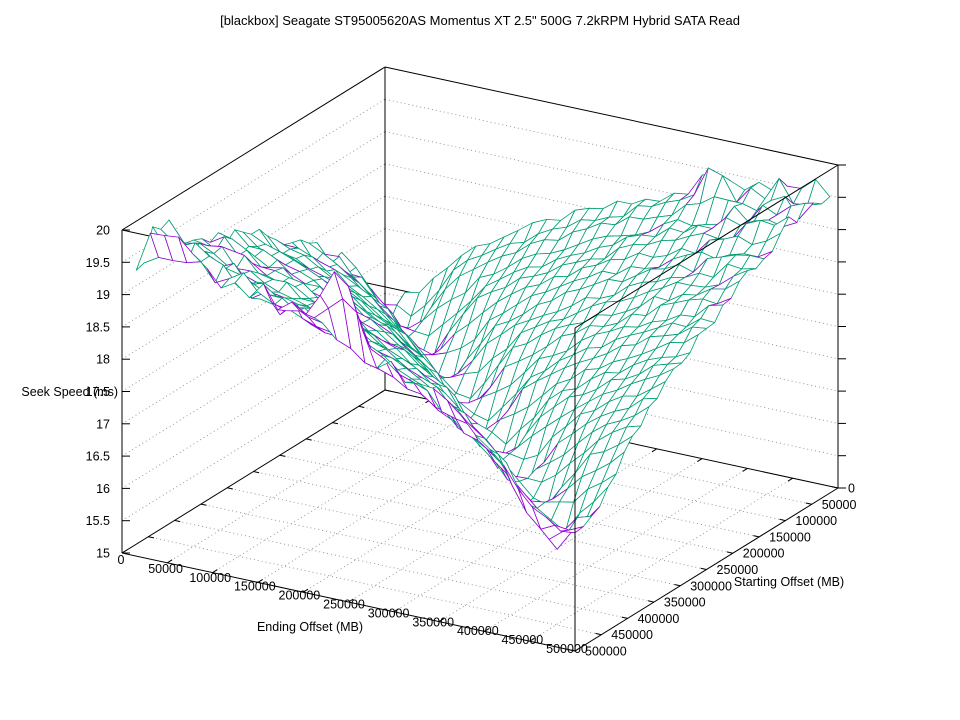 The height and width of the screenshot is (720, 960). What do you see at coordinates (98, 263) in the screenshot?
I see `z-tick-label: 19.5` at bounding box center [98, 263].